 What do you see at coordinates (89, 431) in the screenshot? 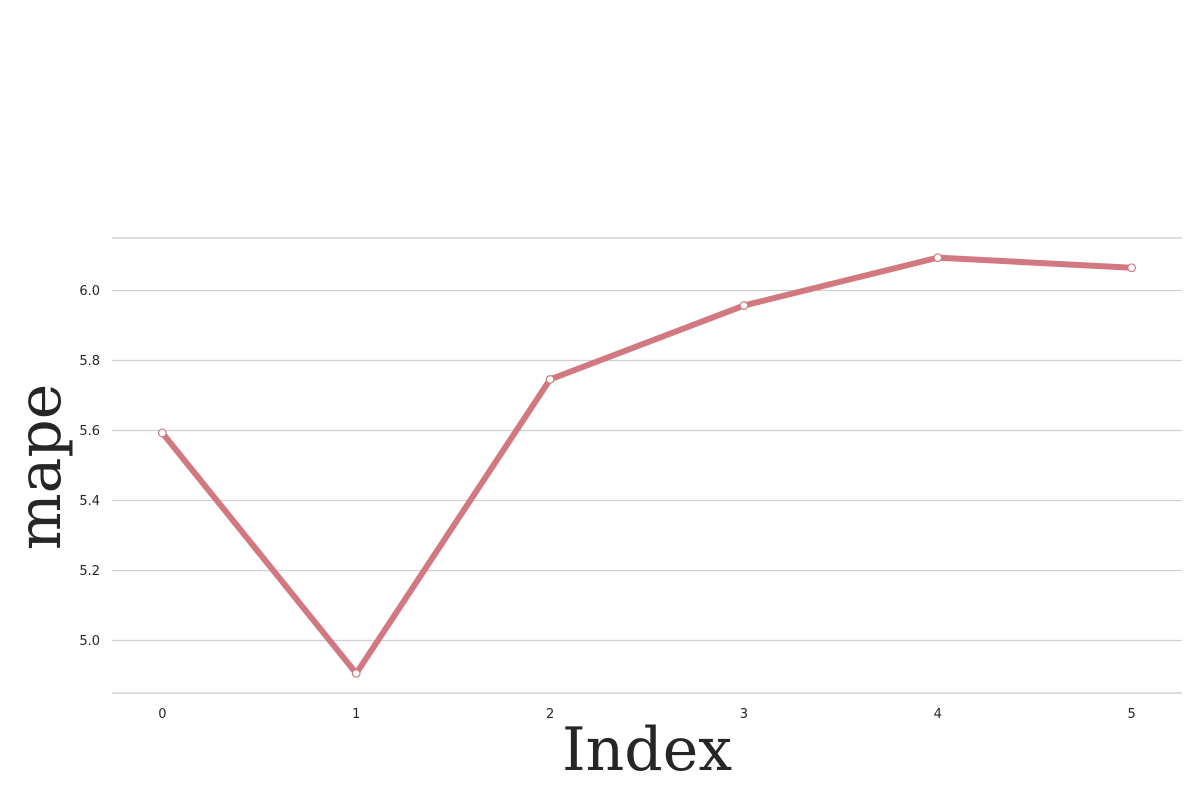
I see `y-tick-label: 5.6` at bounding box center [89, 431].